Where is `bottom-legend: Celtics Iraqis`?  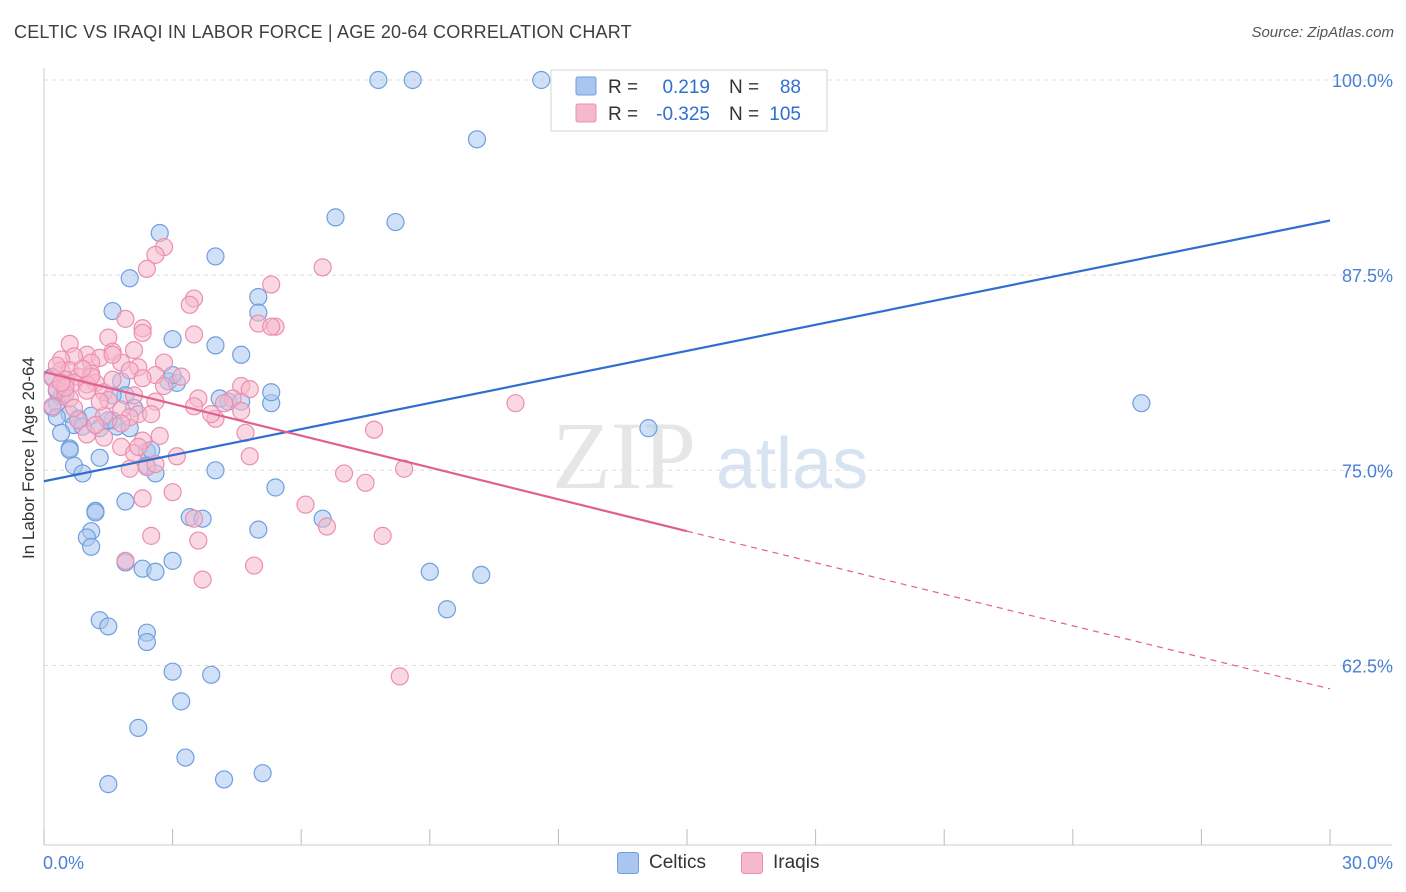
bottom-legend: Celtics Iraqis is located at coordinates (703, 865).